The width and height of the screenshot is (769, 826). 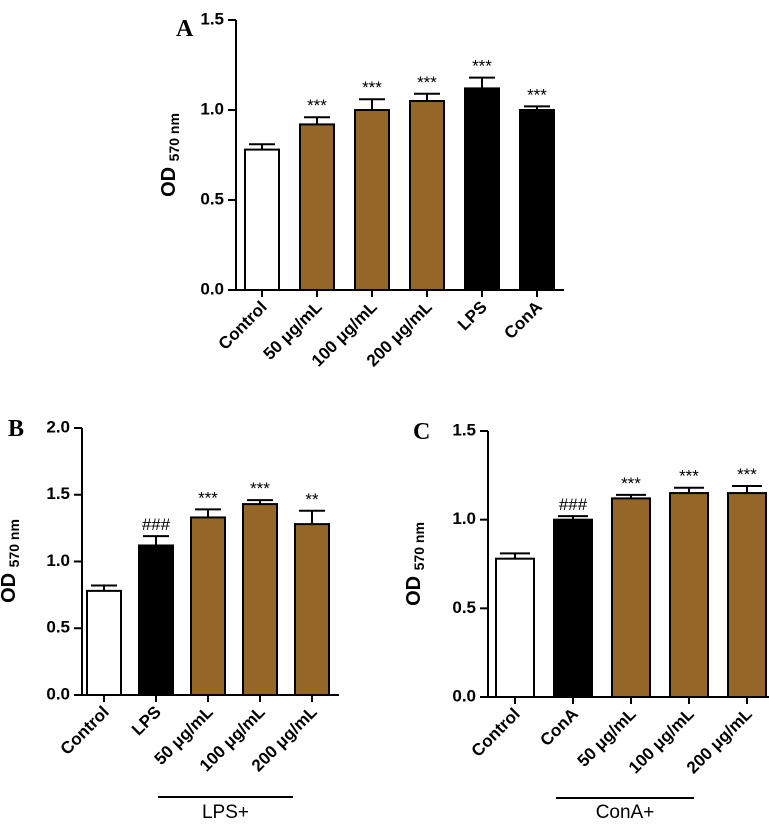 What do you see at coordinates (312, 499) in the screenshot?
I see `significance-label: **` at bounding box center [312, 499].